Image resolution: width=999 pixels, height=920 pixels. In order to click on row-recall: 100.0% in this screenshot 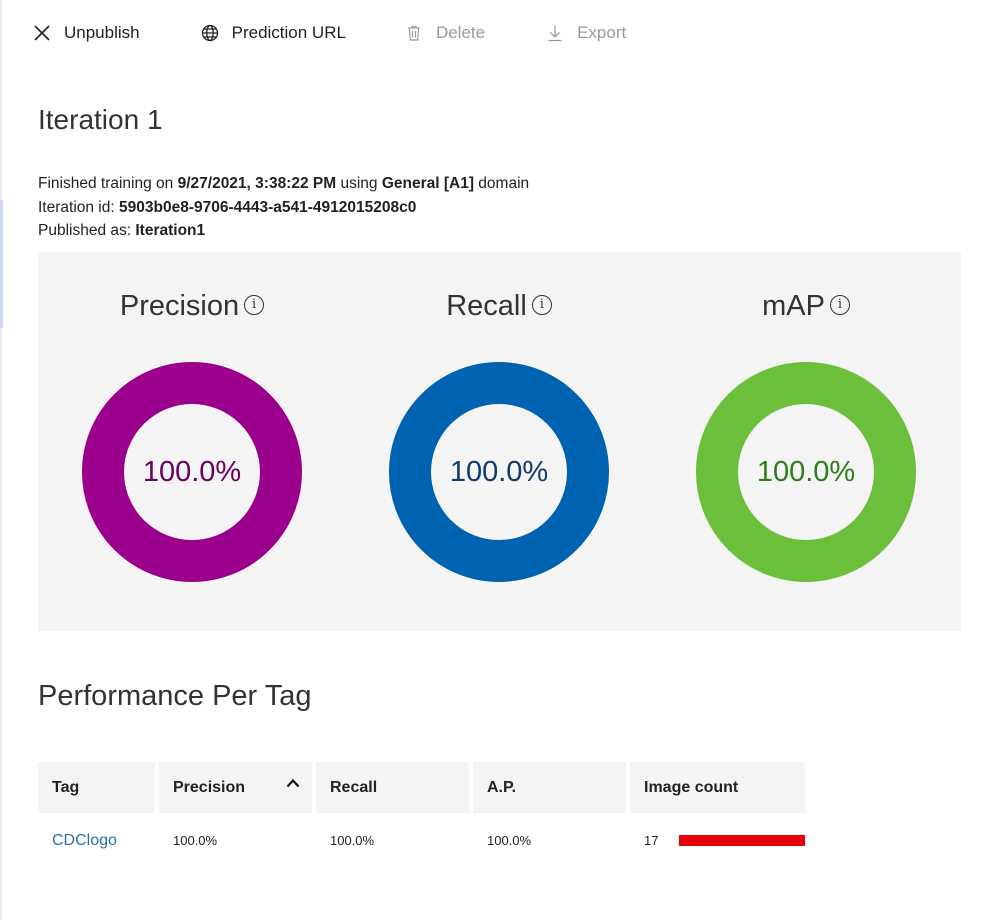, I will do `click(352, 840)`.